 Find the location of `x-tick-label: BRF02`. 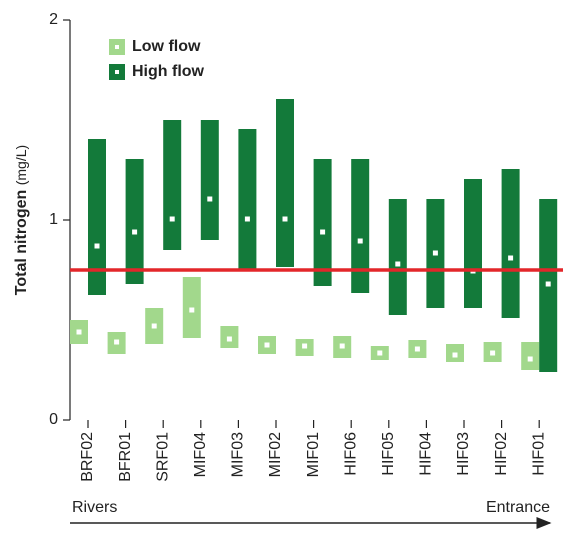

x-tick-label: BRF02 is located at coordinates (87, 457).